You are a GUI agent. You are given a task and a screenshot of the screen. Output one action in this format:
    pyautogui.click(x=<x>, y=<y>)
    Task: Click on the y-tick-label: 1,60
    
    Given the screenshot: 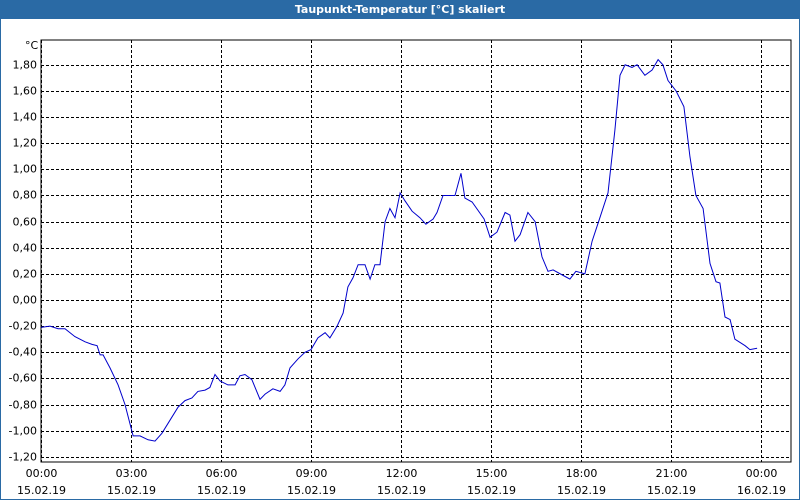 What is the action you would take?
    pyautogui.click(x=25, y=91)
    